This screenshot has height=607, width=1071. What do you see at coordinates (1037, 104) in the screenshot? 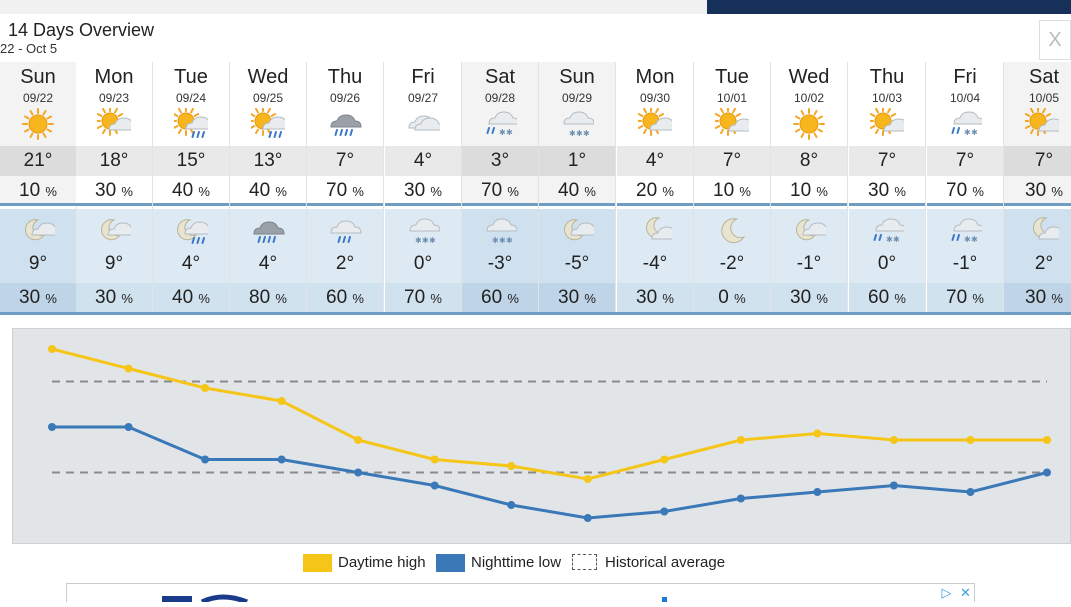
I see `day-header: Sat 10/05` at bounding box center [1037, 104].